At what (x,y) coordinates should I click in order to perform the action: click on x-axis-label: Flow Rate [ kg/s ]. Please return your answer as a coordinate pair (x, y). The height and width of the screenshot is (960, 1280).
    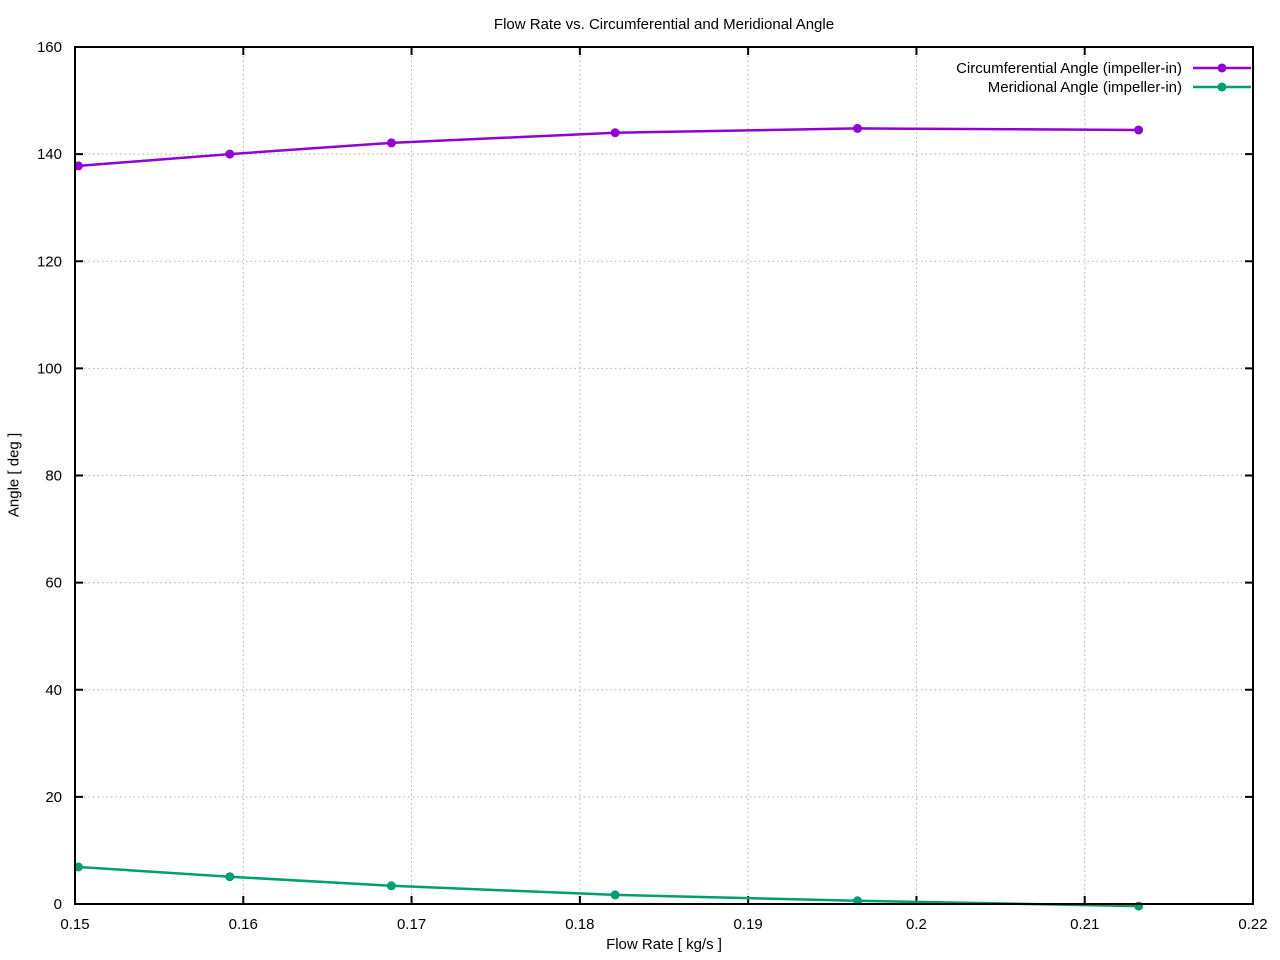
    Looking at the image, I should click on (664, 944).